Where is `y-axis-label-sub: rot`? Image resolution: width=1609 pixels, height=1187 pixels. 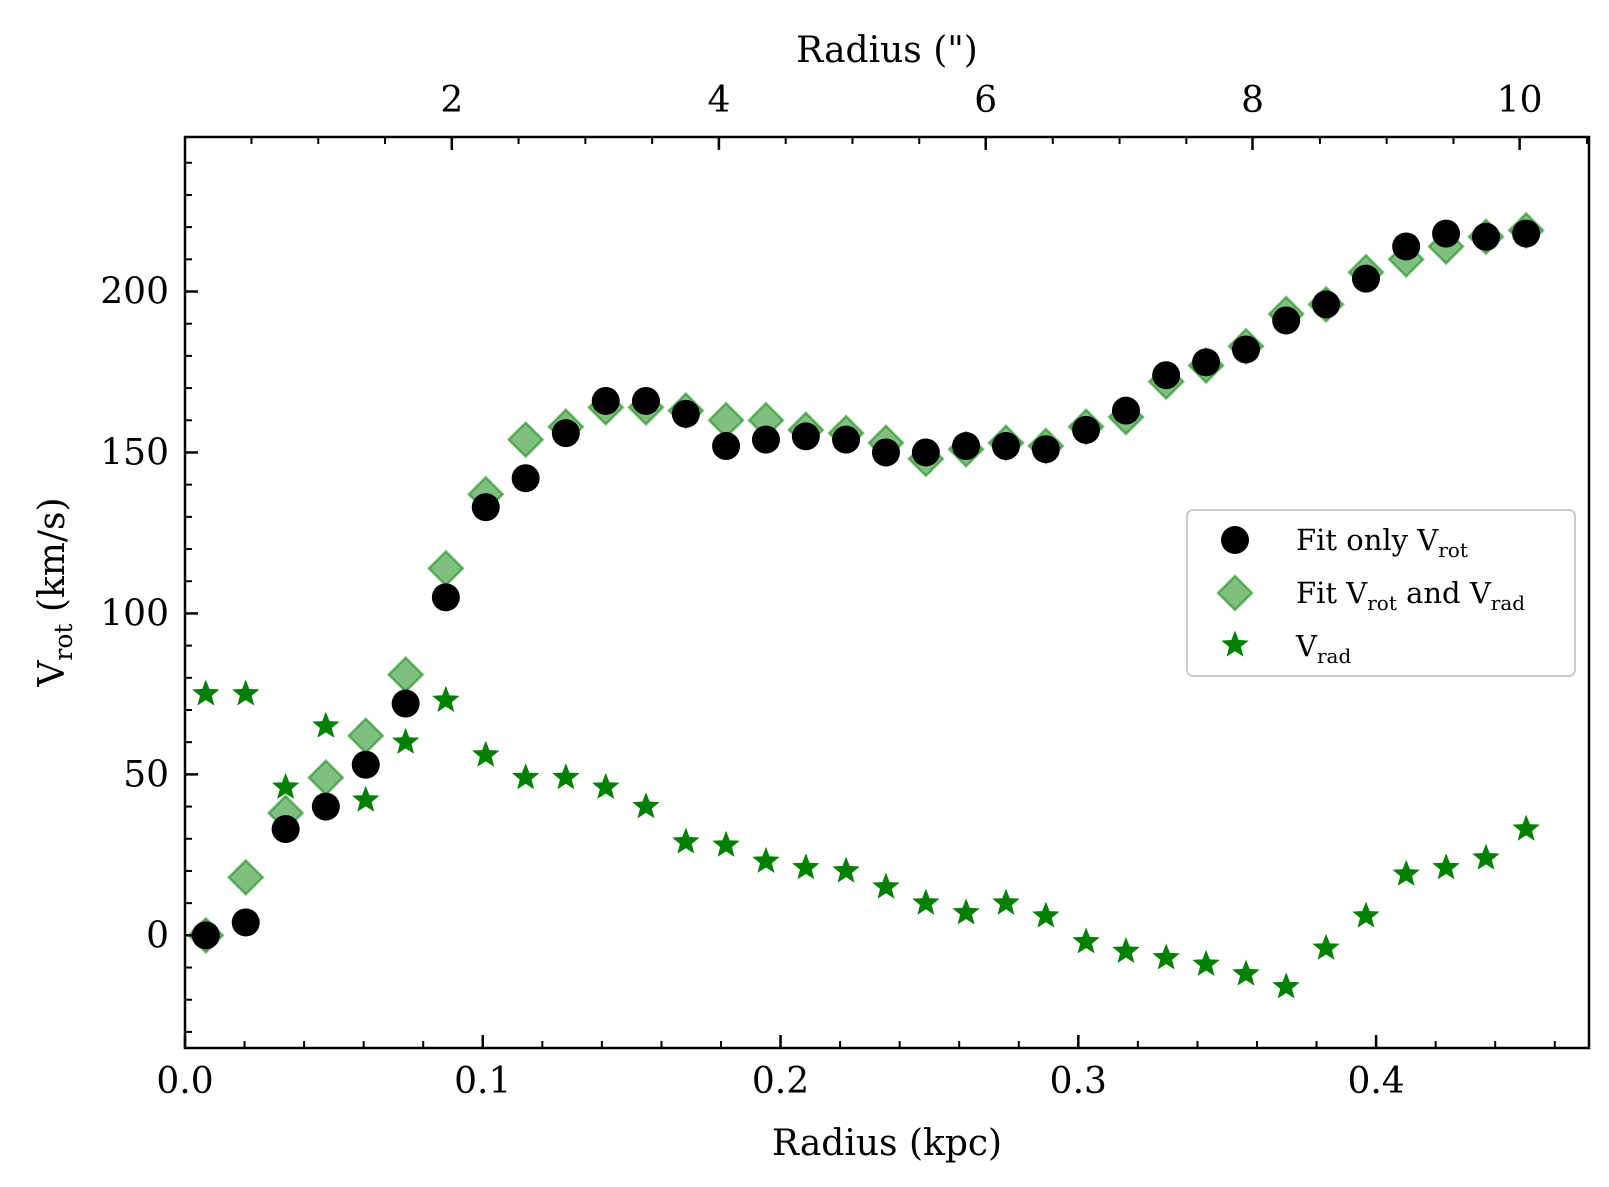 y-axis-label-sub: rot is located at coordinates (63, 642).